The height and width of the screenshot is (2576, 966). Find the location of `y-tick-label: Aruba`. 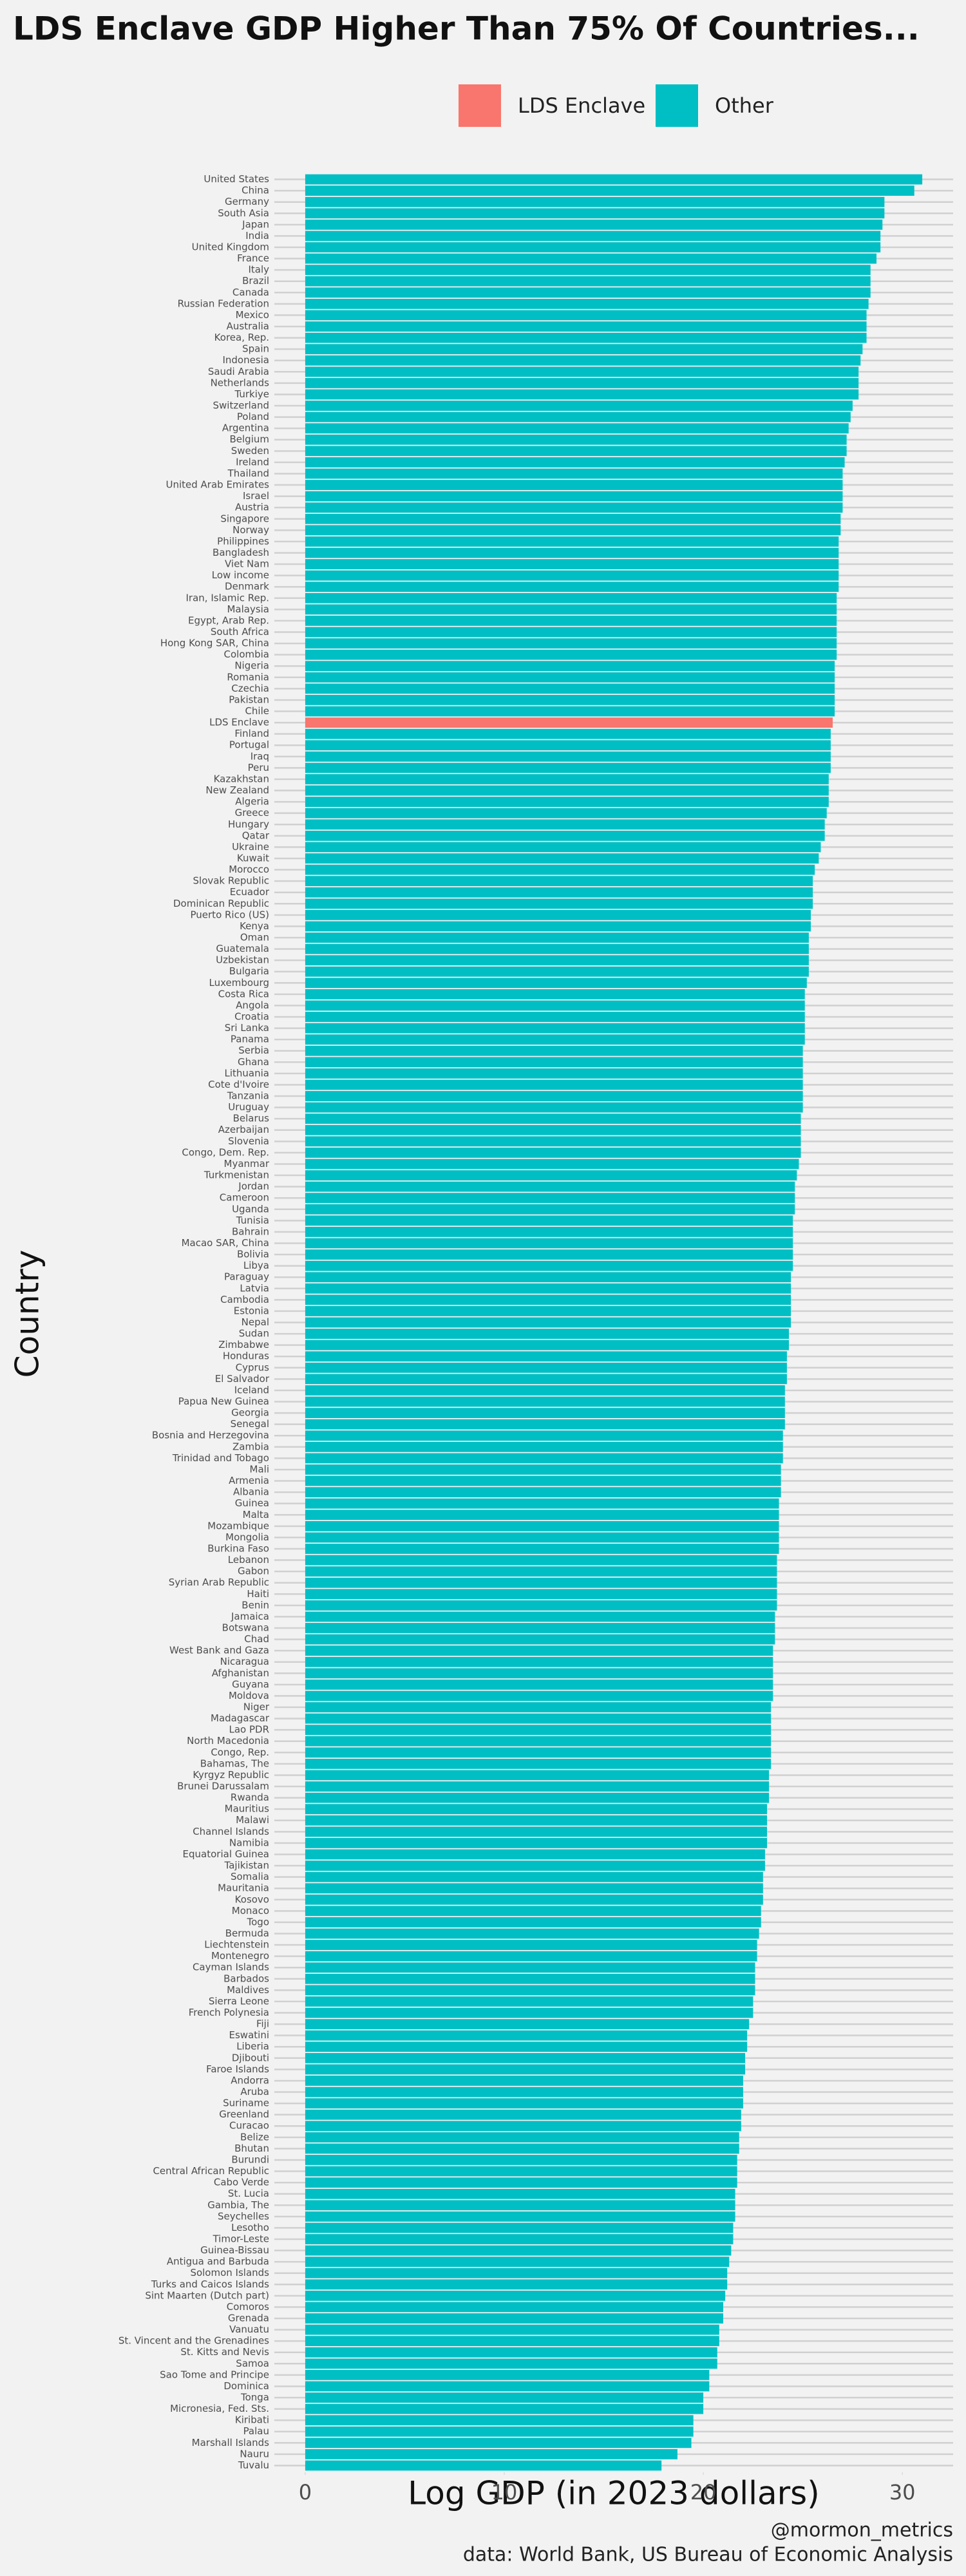

y-tick-label: Aruba is located at coordinates (255, 2092).